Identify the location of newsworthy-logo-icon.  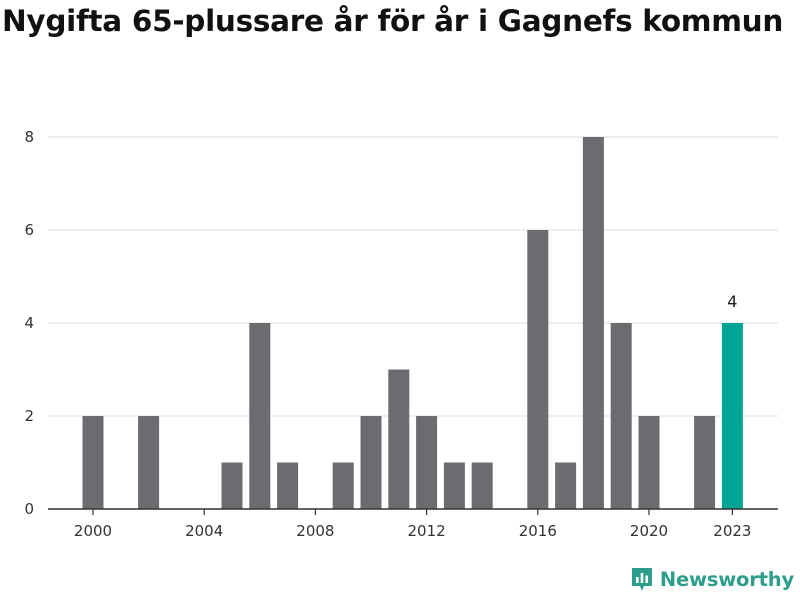
(641, 579).